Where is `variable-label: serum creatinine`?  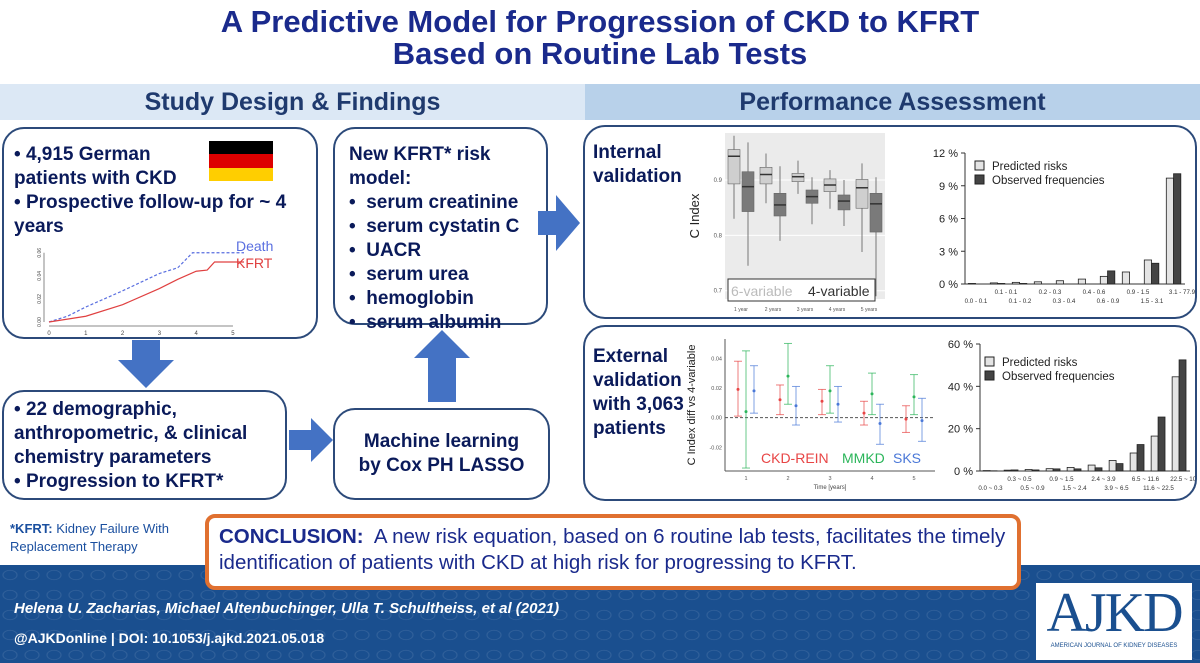 variable-label: serum creatinine is located at coordinates (442, 202).